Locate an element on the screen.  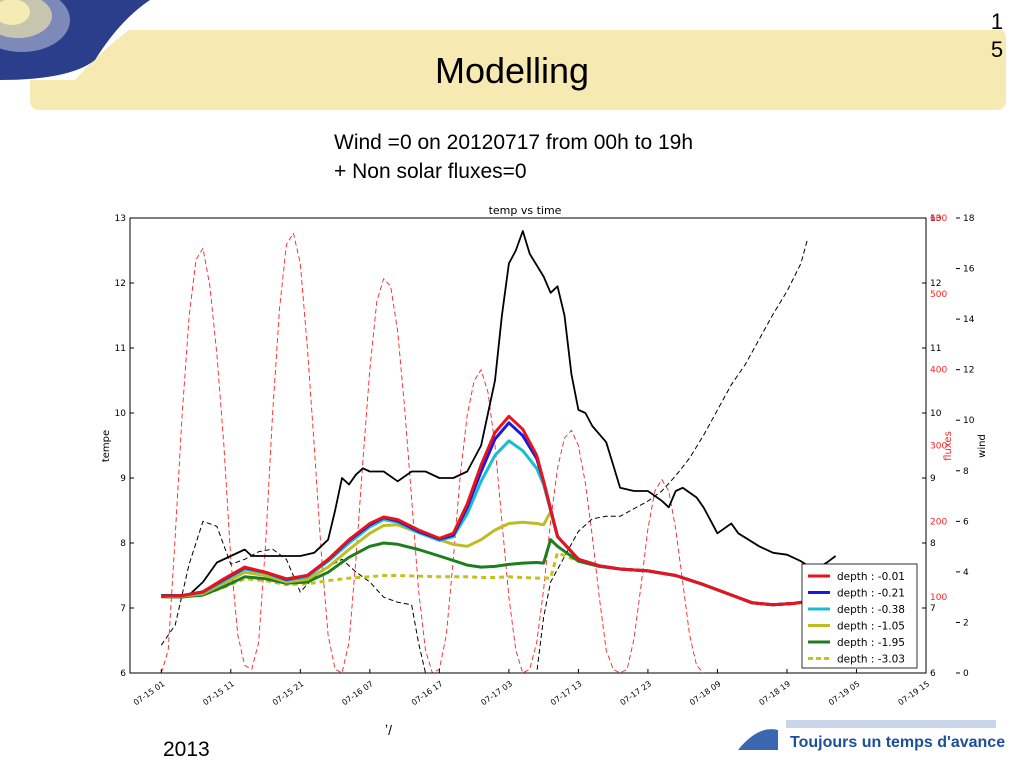
y-tick-label-right: 8 is located at coordinates (933, 544).